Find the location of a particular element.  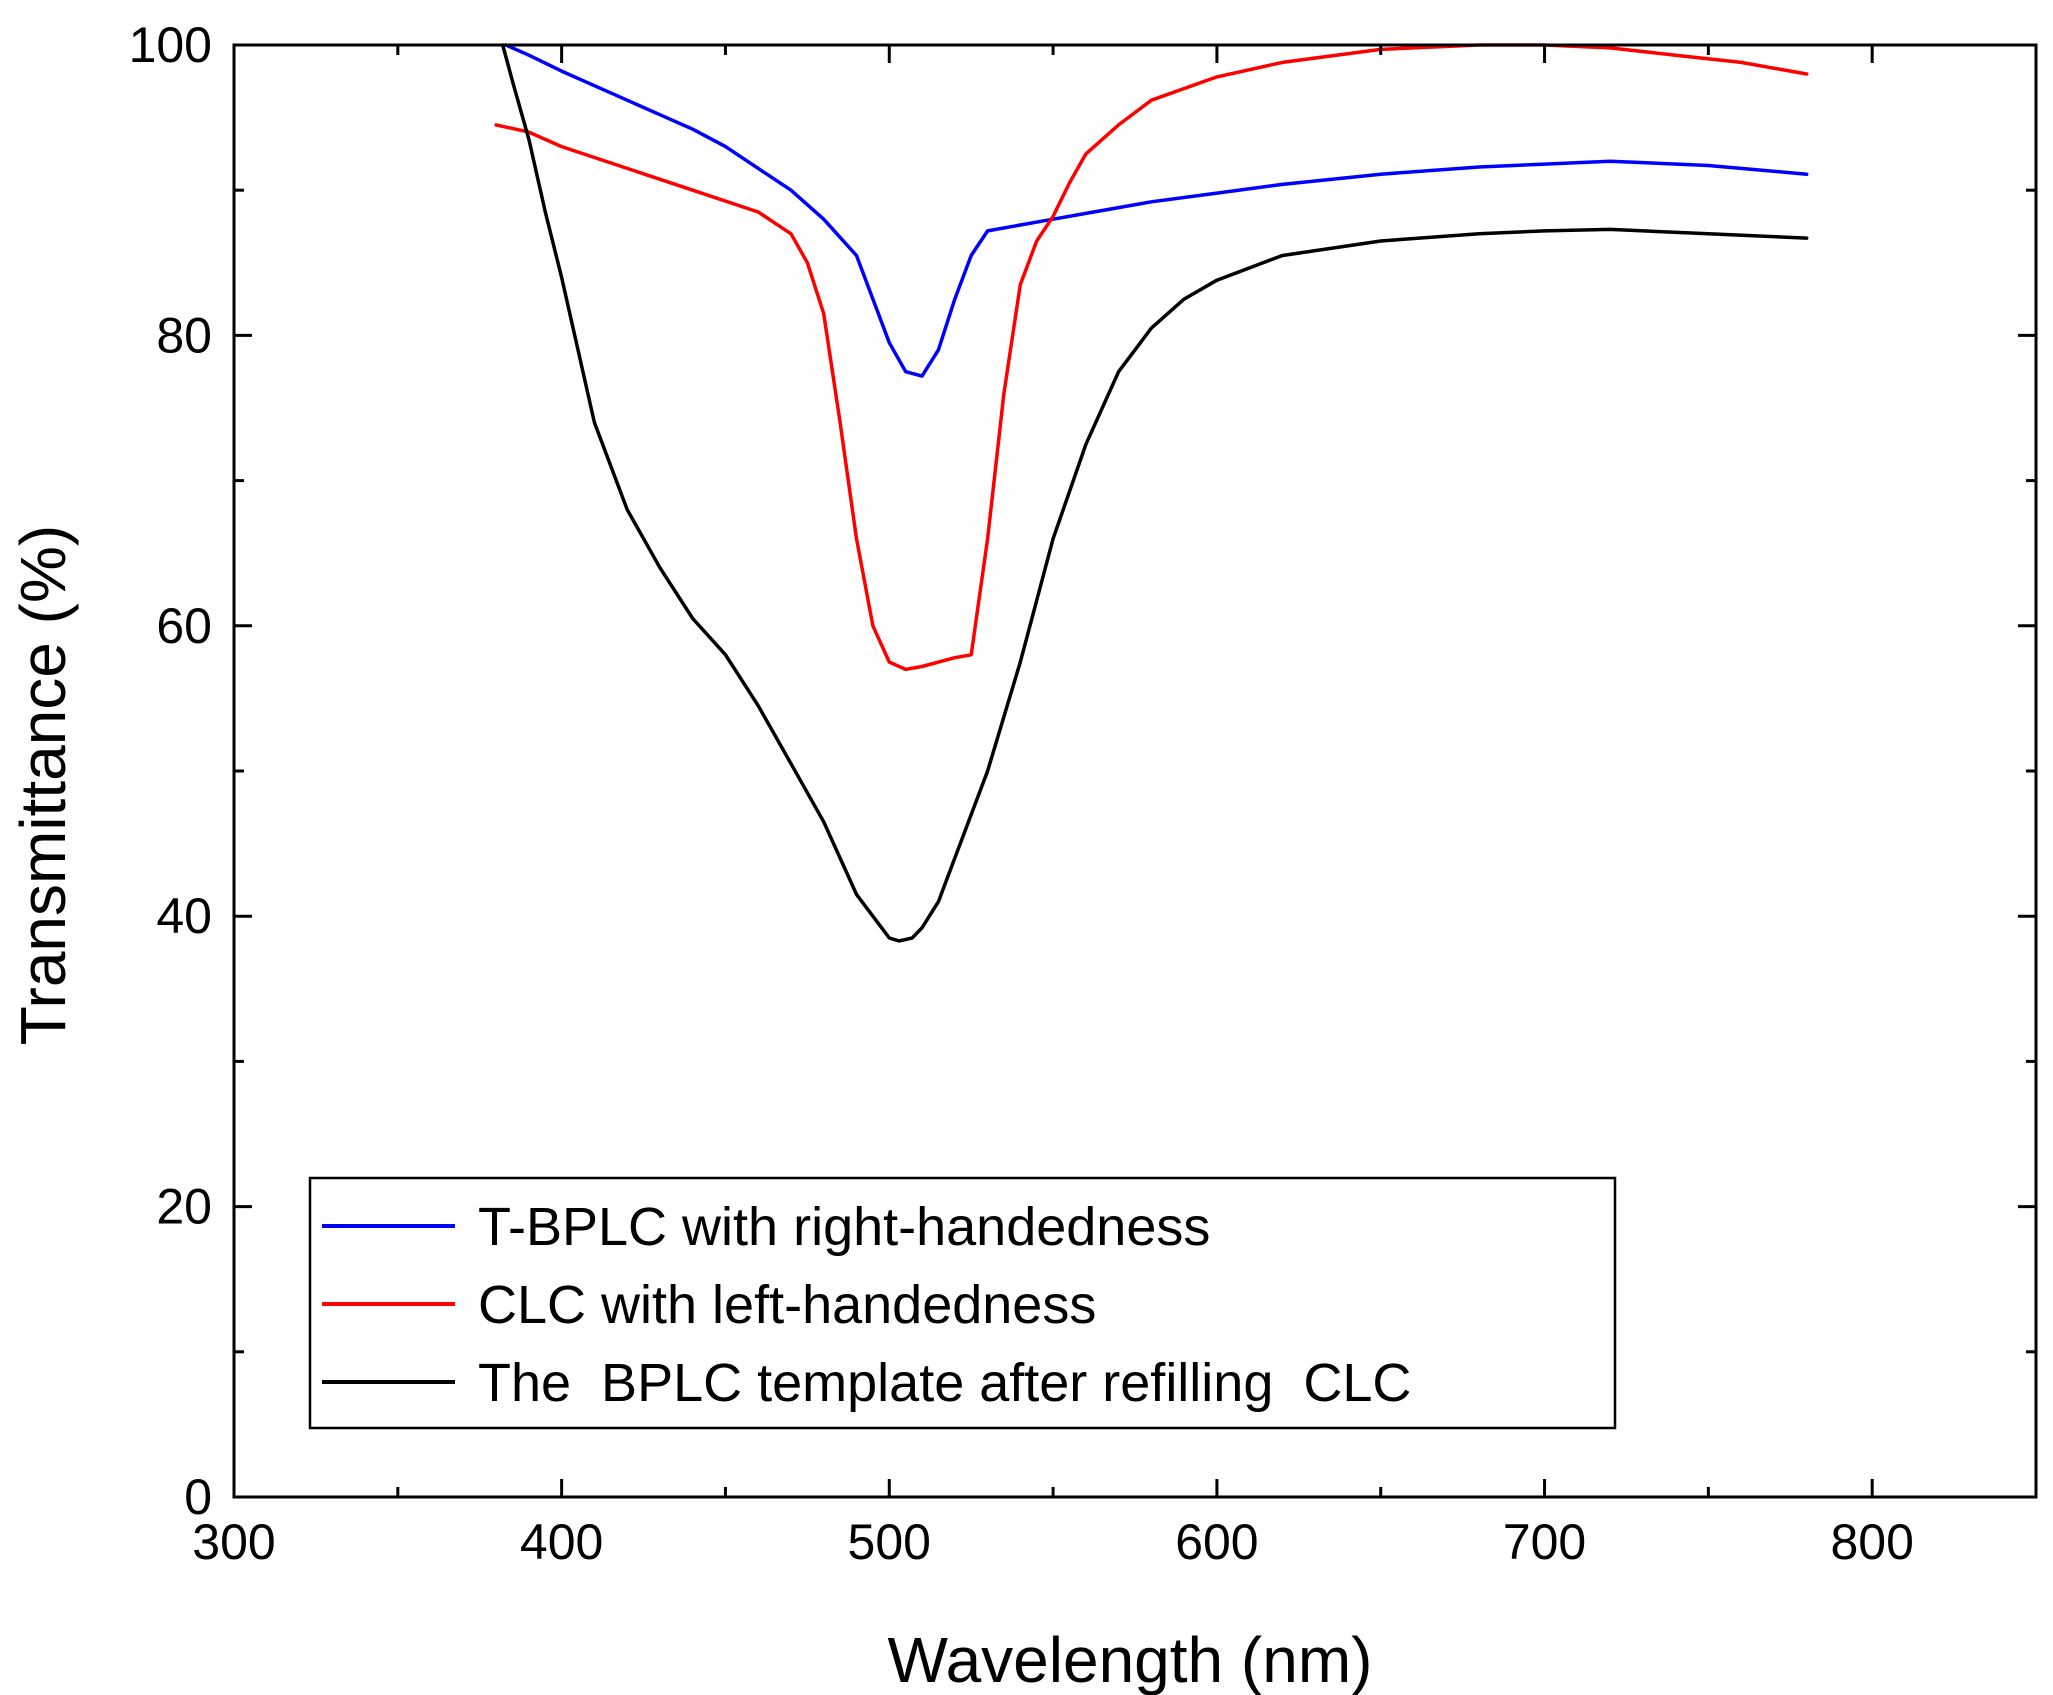

x-tick-label: 600 is located at coordinates (1216, 1542).